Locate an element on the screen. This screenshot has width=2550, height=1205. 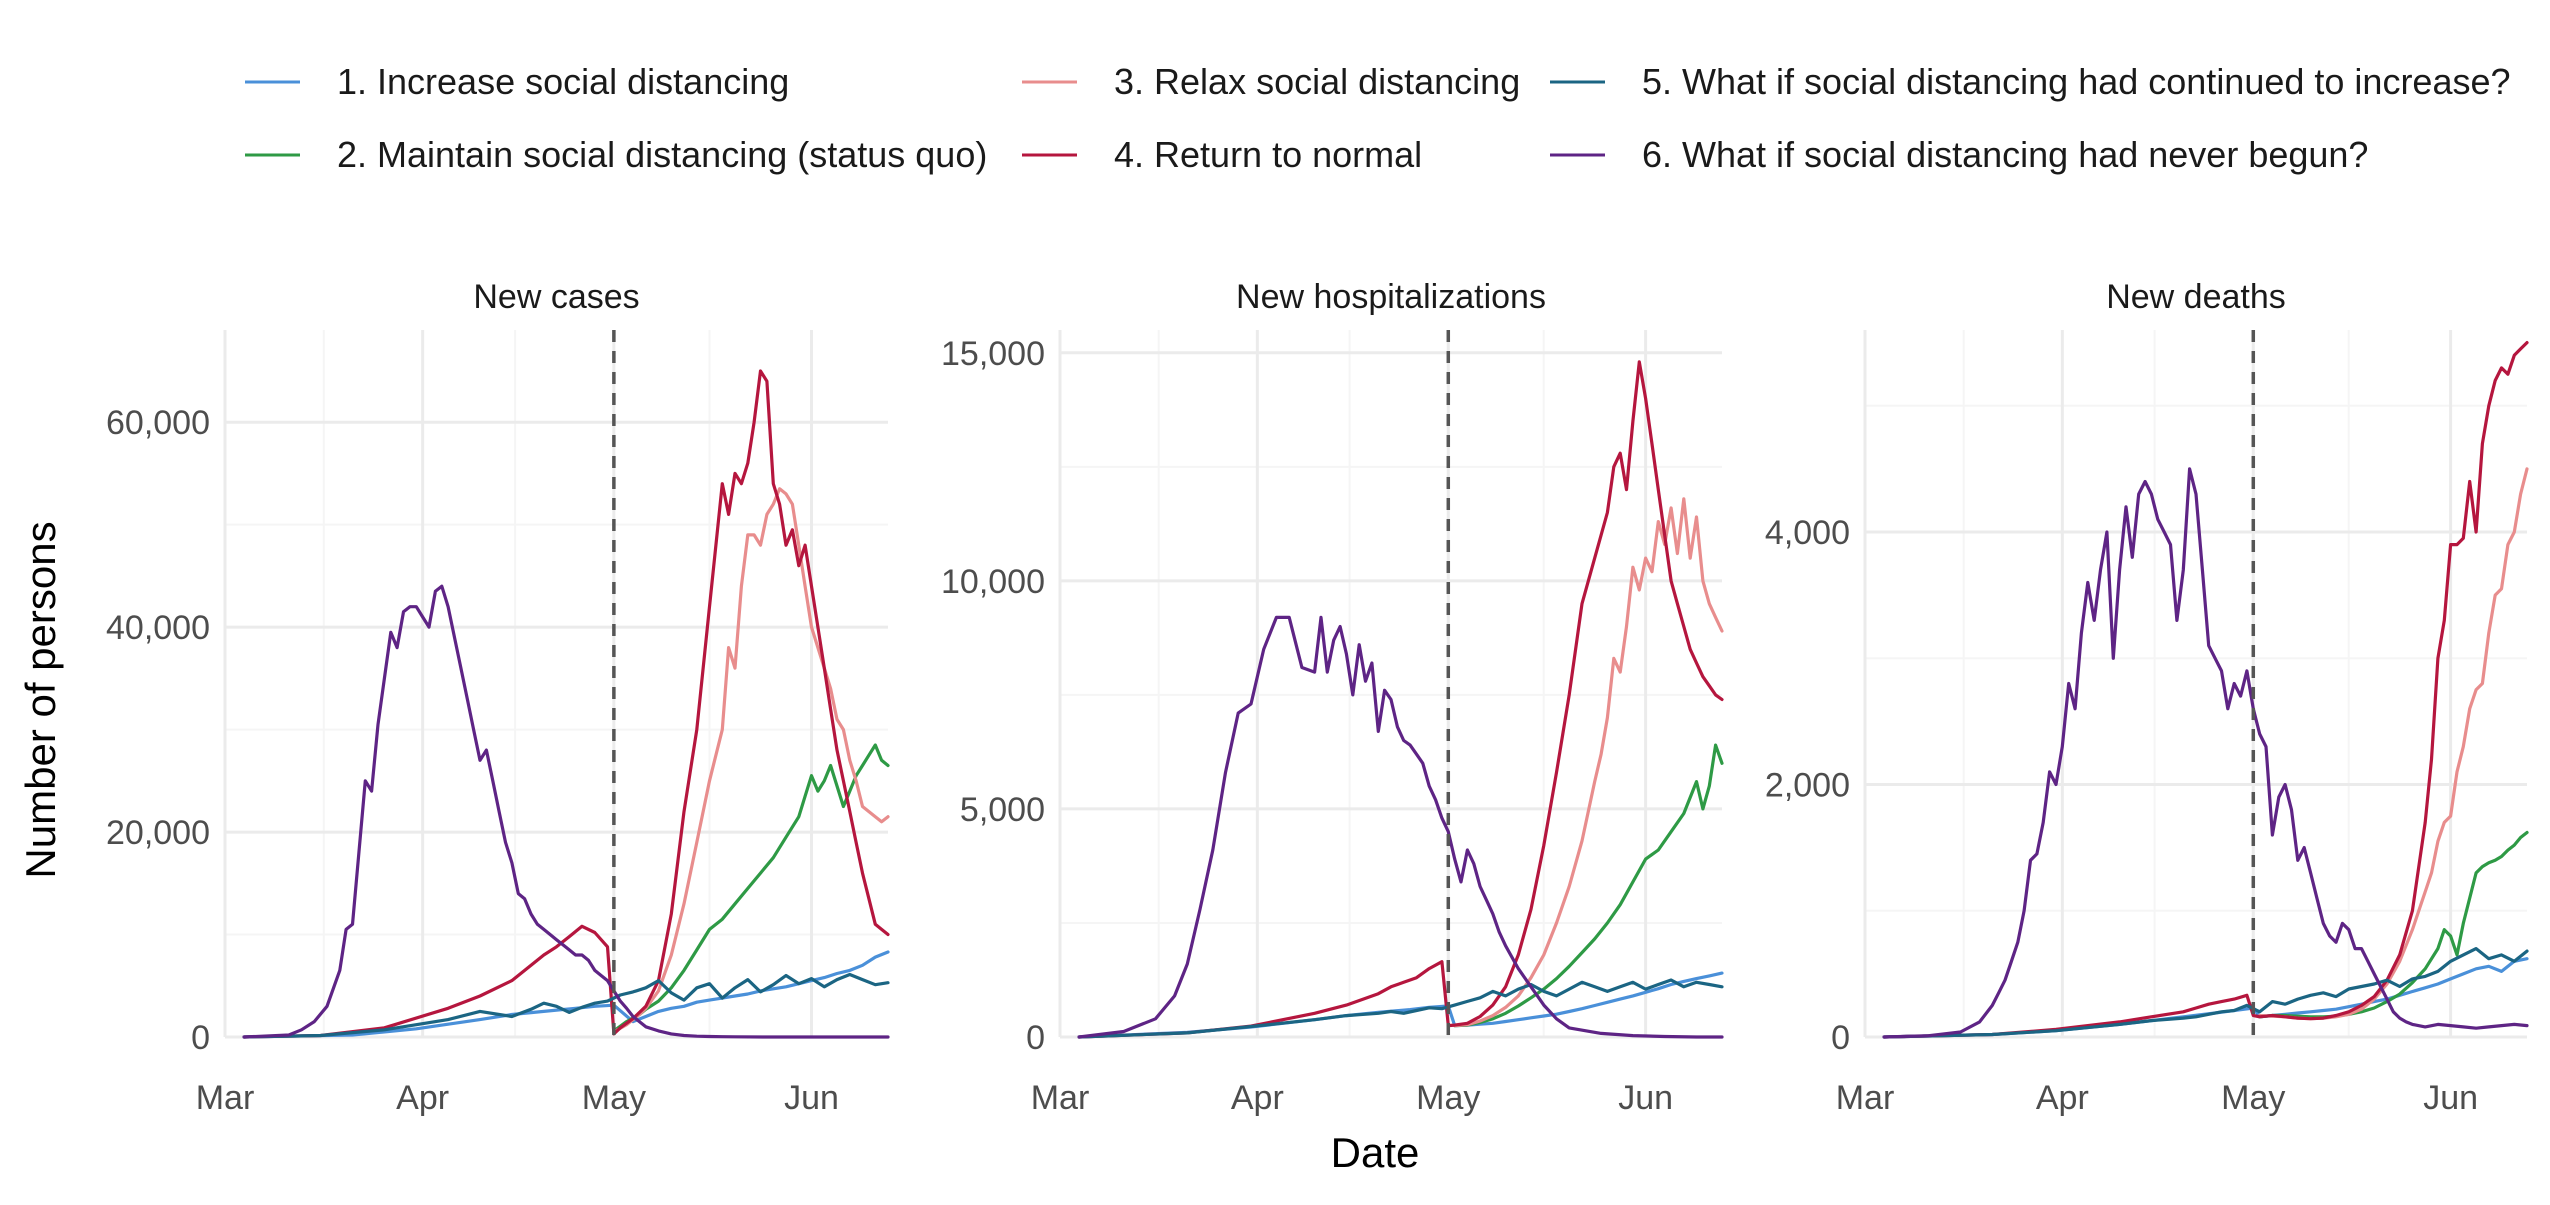
legend-item: 1. Increase social distancing is located at coordinates (517, 81).